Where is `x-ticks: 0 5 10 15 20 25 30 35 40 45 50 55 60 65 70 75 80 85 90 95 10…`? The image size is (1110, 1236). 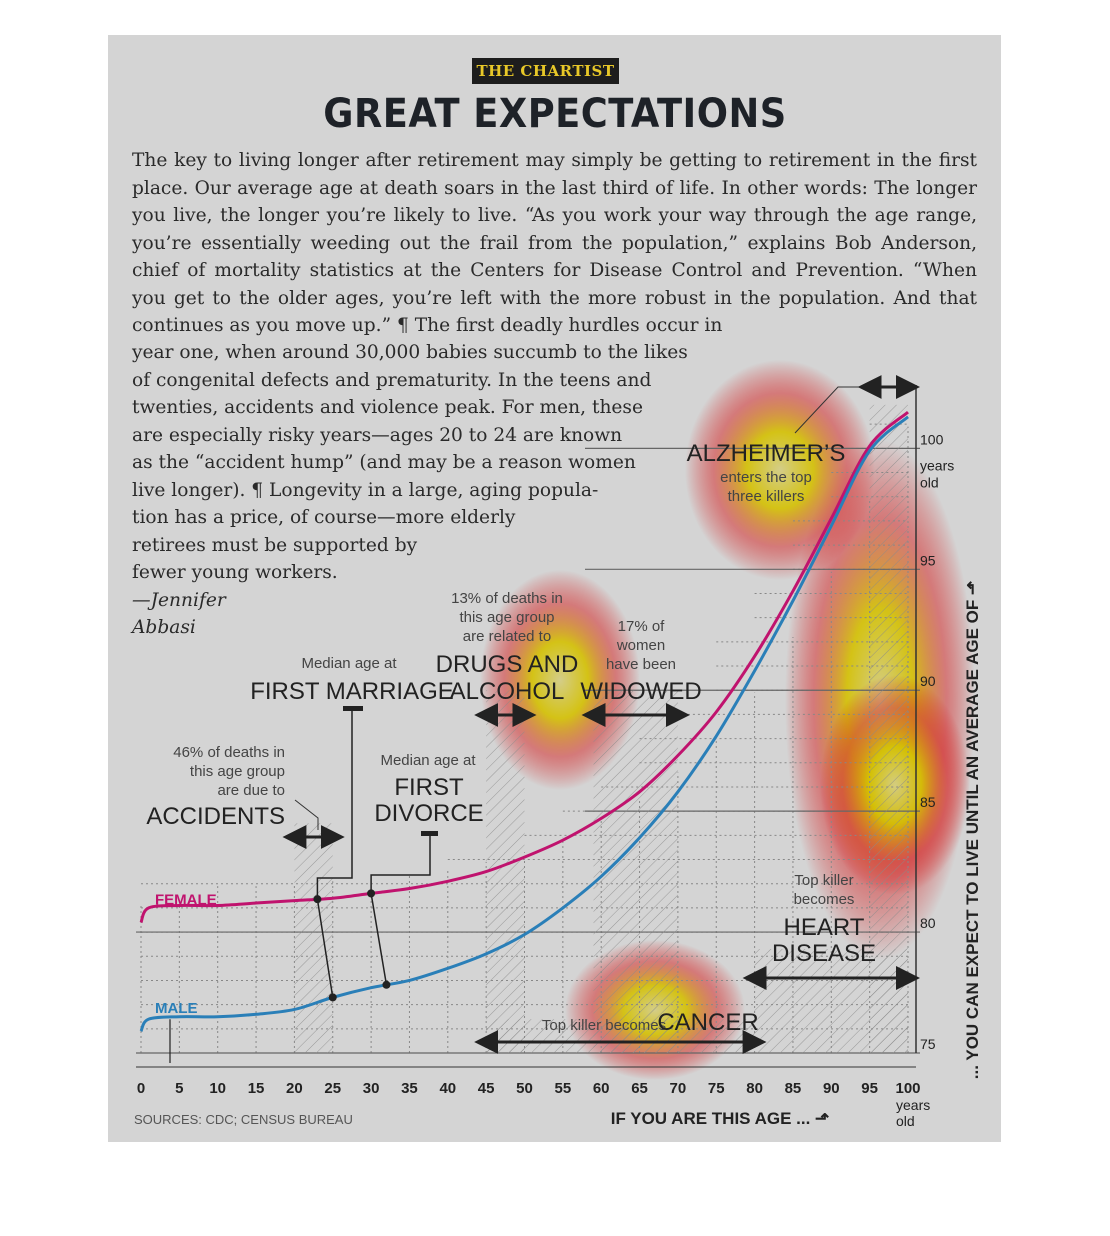 x-ticks: 0 5 10 15 20 25 30 35 40 45 50 55 60 65 70 75 80 85 90 95 10… is located at coordinates (533, 1104).